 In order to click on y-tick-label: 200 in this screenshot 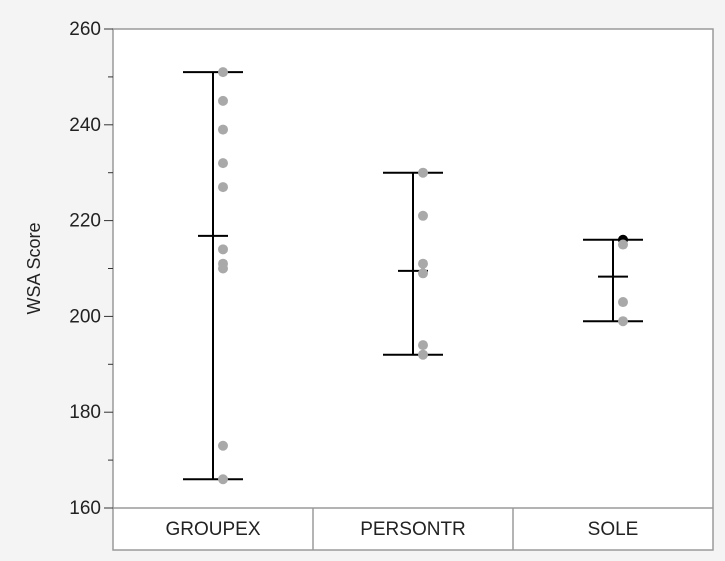, I will do `click(85, 316)`.